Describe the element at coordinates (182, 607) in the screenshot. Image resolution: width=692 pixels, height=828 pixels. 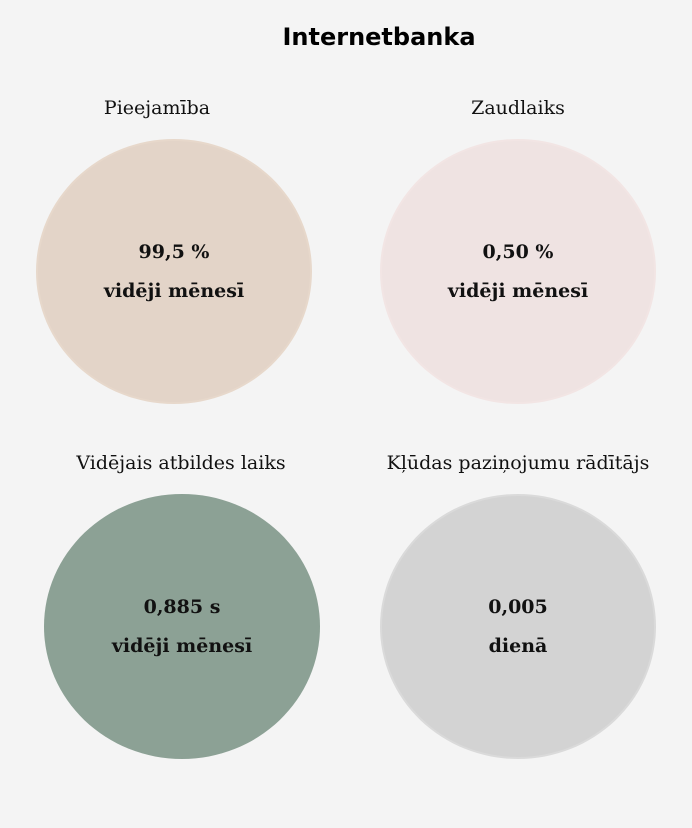
I see `metric-value-response-time: 0,885 s` at that location.